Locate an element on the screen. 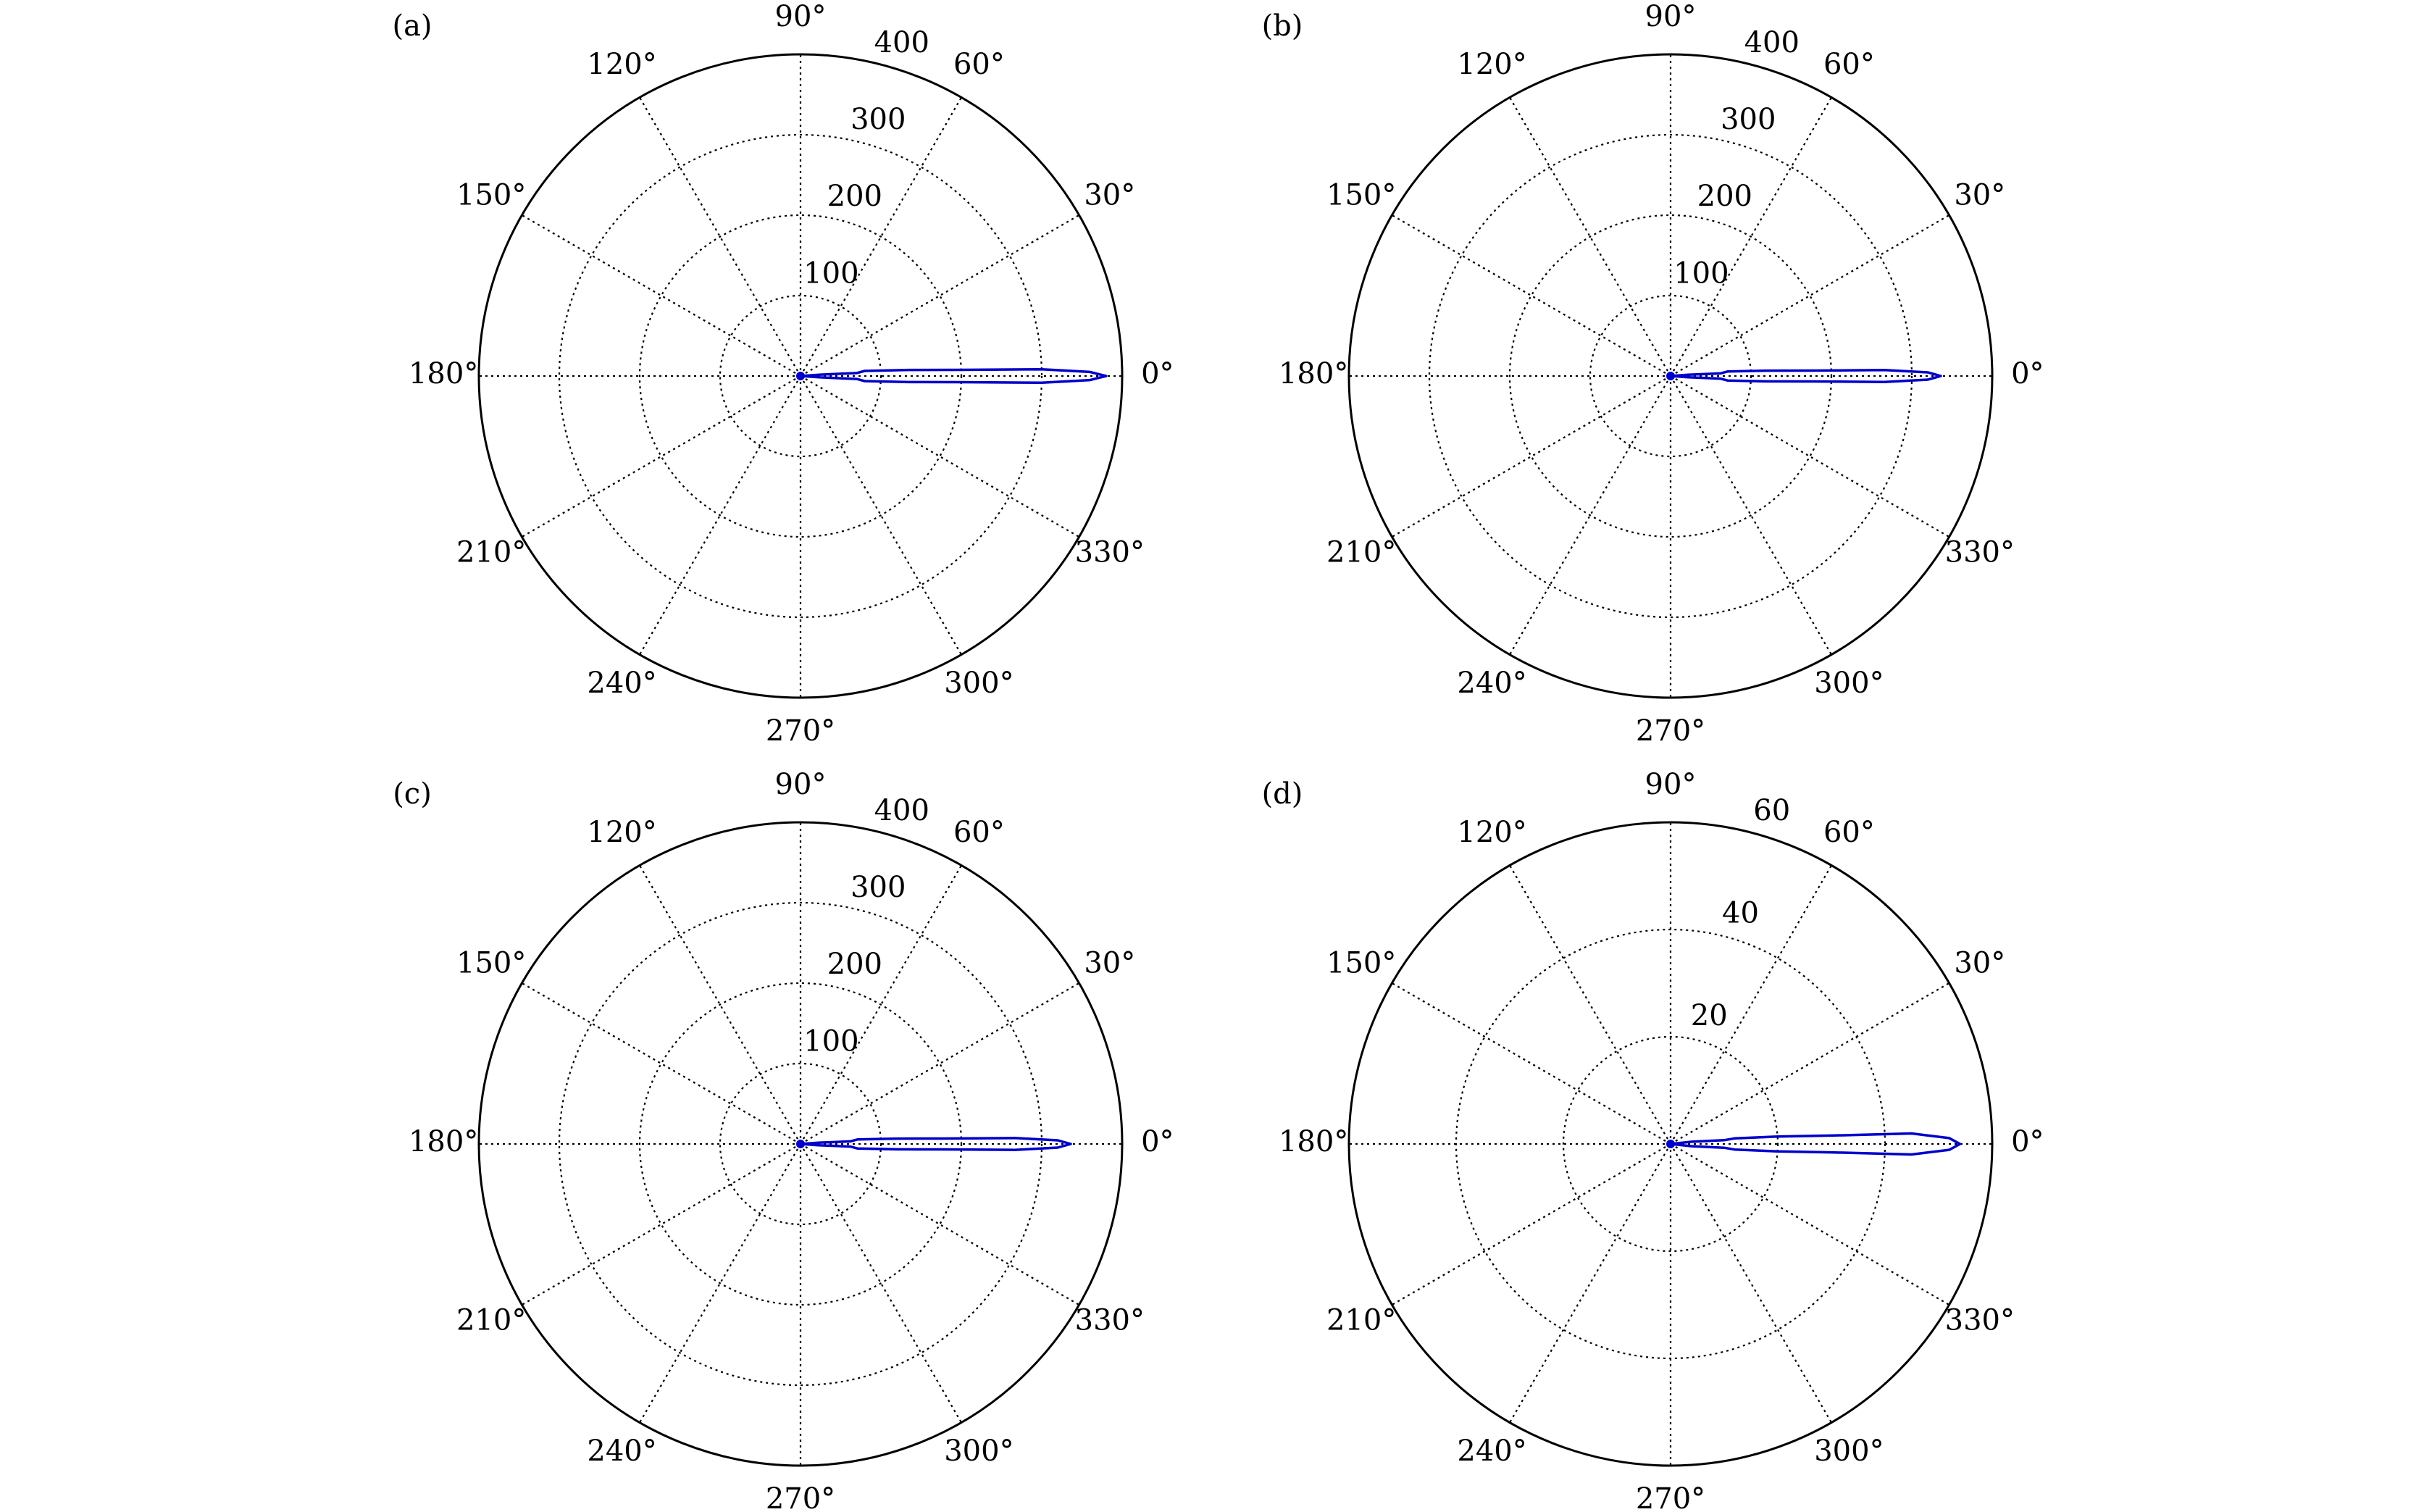 The image size is (2424, 1512). radial-tick-label: 40 is located at coordinates (1740, 913).